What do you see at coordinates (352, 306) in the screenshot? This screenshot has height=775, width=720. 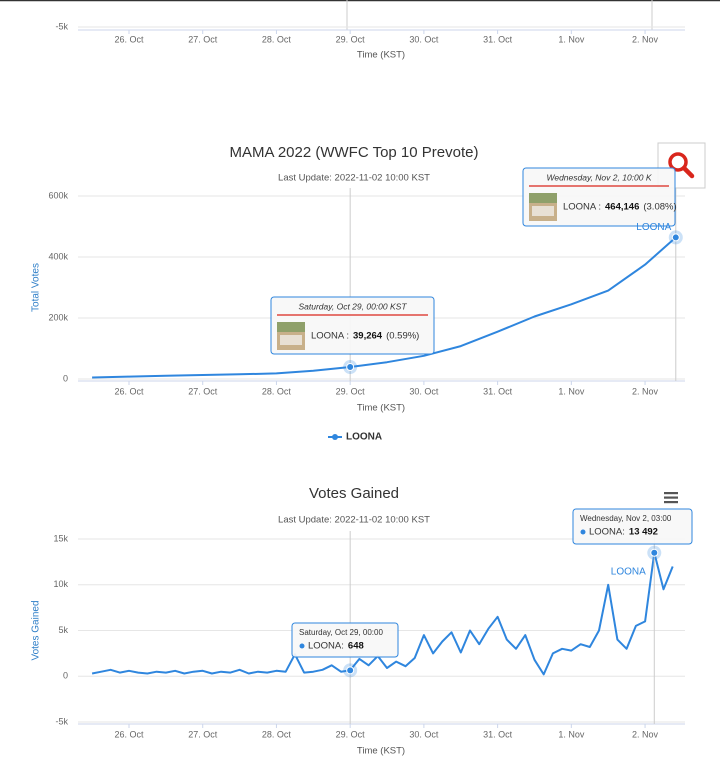 I see `tooltip-header: Saturday, Oct 29, 00:00 KST` at bounding box center [352, 306].